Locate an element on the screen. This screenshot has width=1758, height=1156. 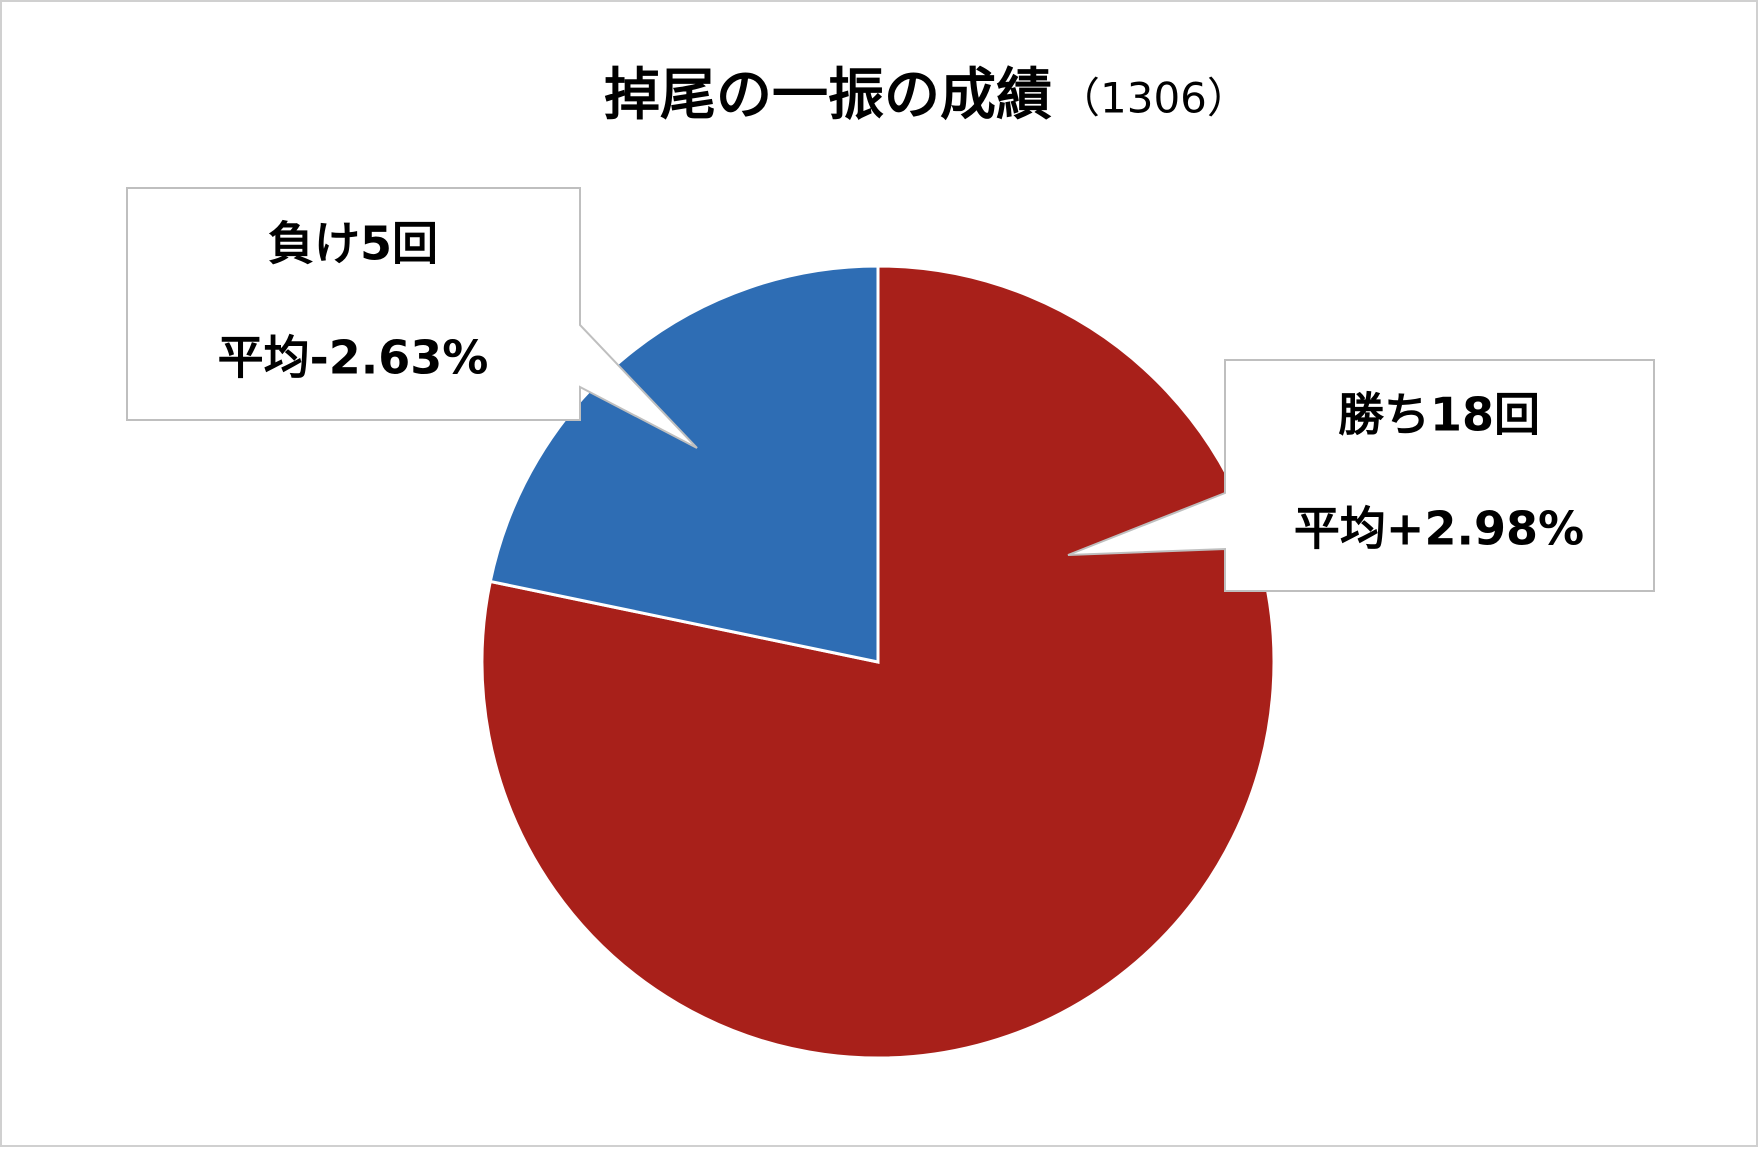
pie-slice is located at coordinates (684, 464).